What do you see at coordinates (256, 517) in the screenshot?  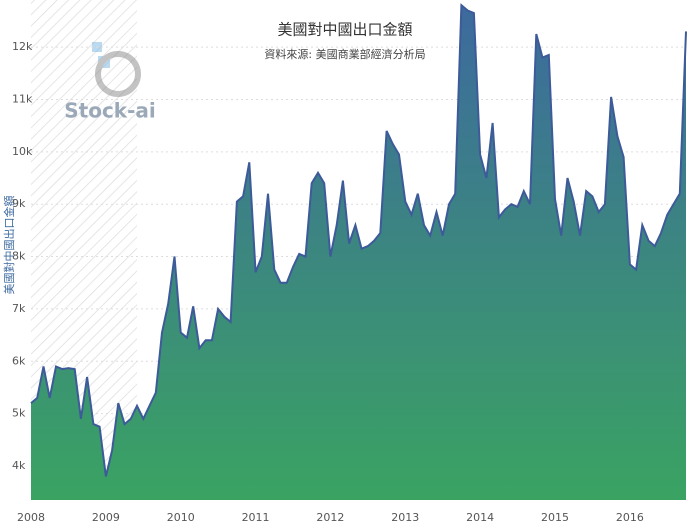 I see `x-tick-label: 2011` at bounding box center [256, 517].